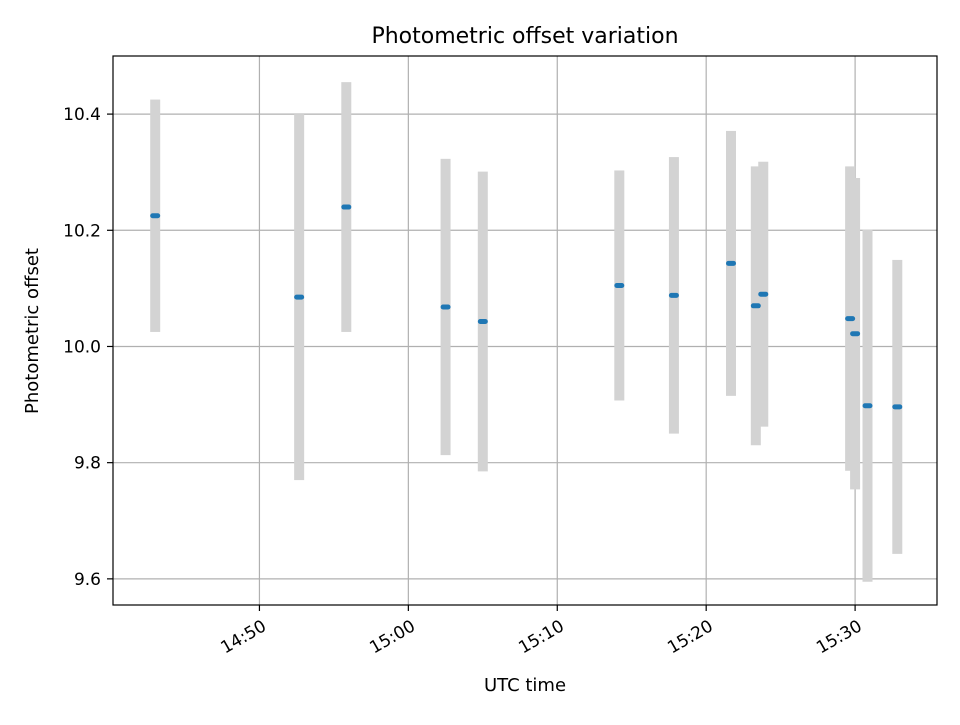  What do you see at coordinates (82, 347) in the screenshot?
I see `y-tick-label: 10.0` at bounding box center [82, 347].